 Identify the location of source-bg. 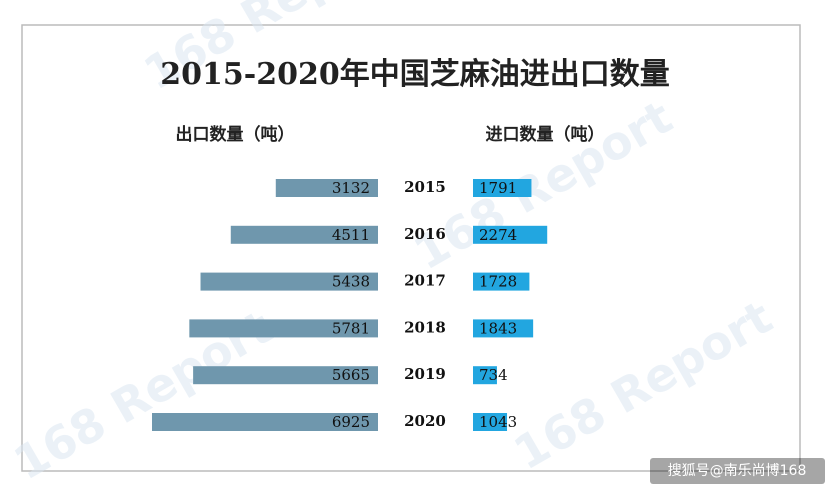
(737, 471).